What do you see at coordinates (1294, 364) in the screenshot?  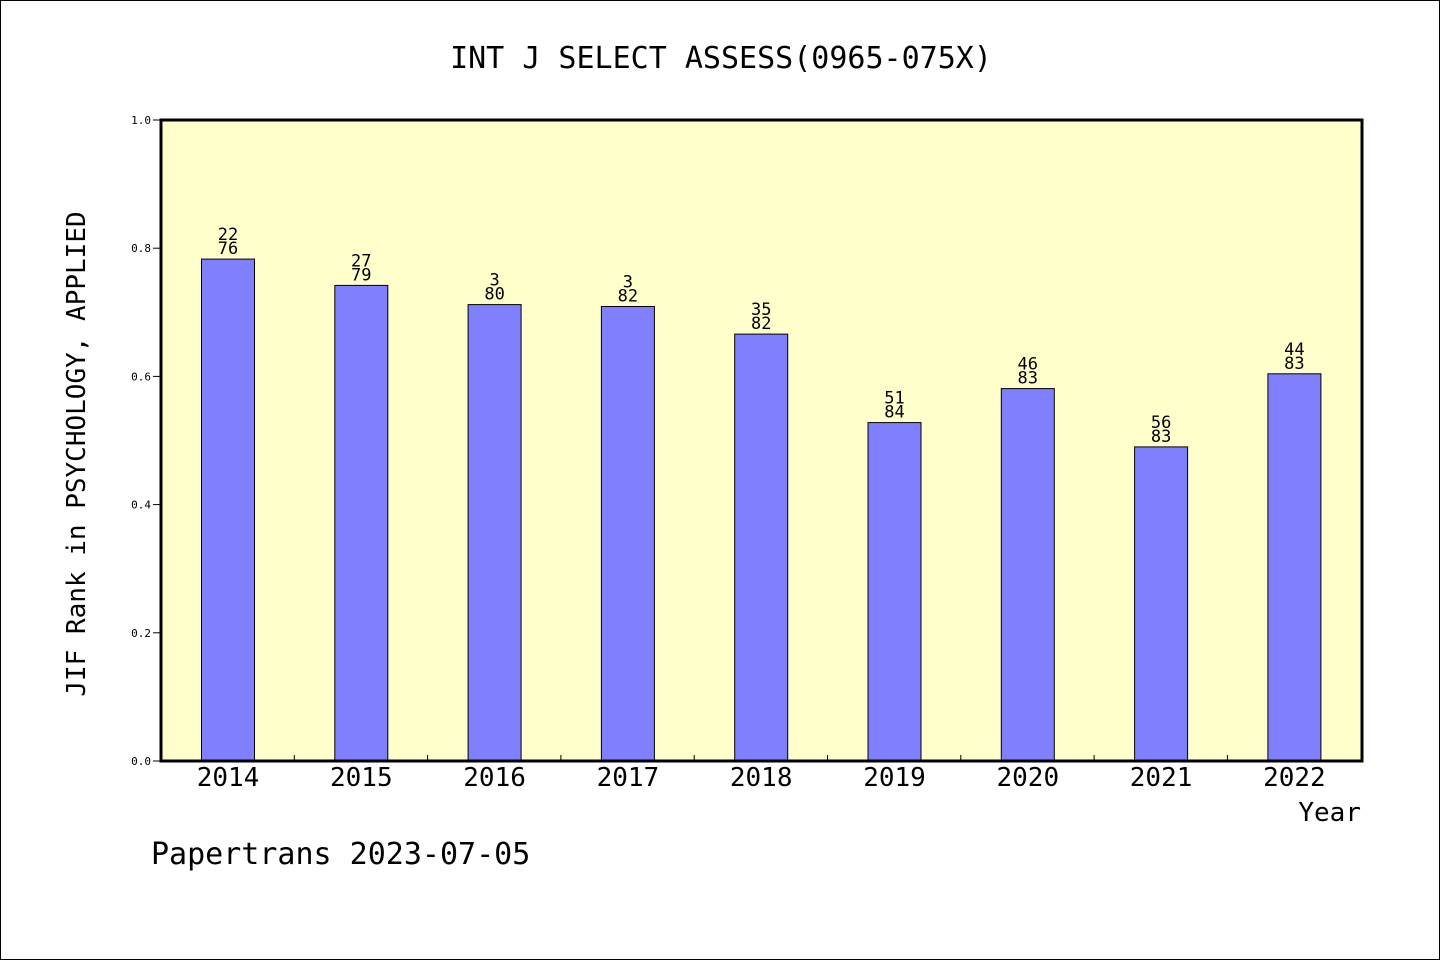 I see `bar-label-total-2022: 83` at bounding box center [1294, 364].